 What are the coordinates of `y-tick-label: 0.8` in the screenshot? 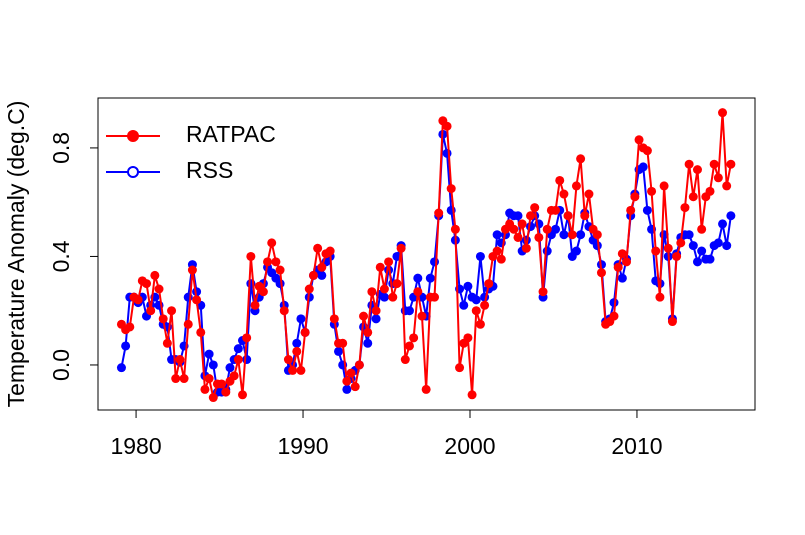 It's located at (61, 148).